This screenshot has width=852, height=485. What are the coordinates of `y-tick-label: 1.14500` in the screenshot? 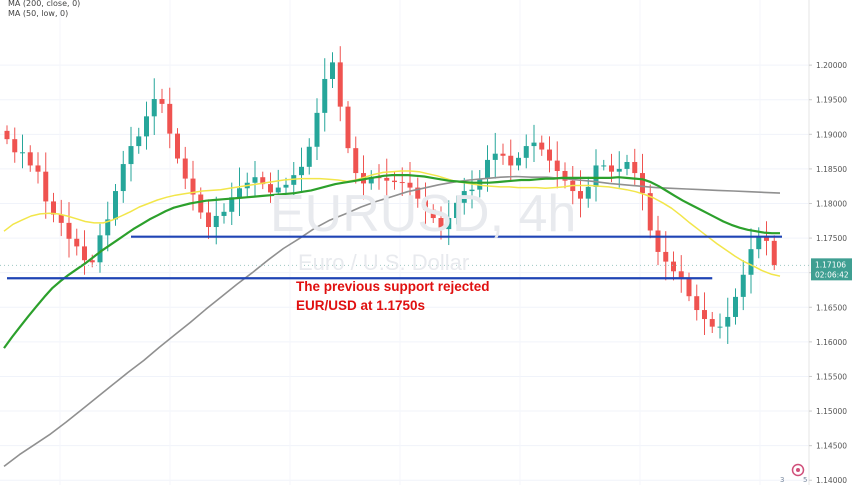 It's located at (831, 446).